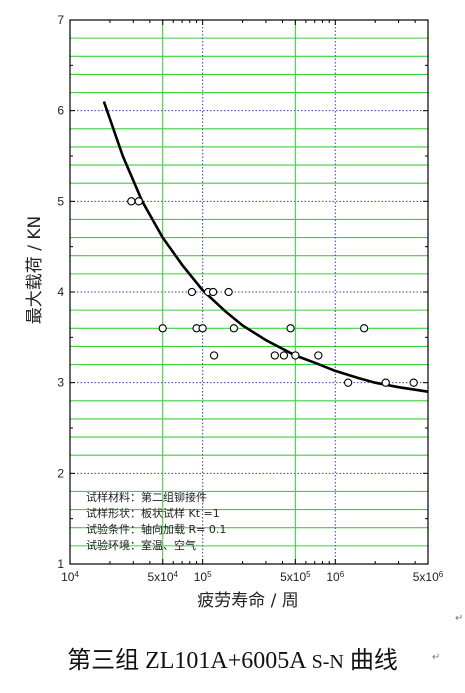  What do you see at coordinates (60, 473) in the screenshot?
I see `y-tick-label: 2` at bounding box center [60, 473].